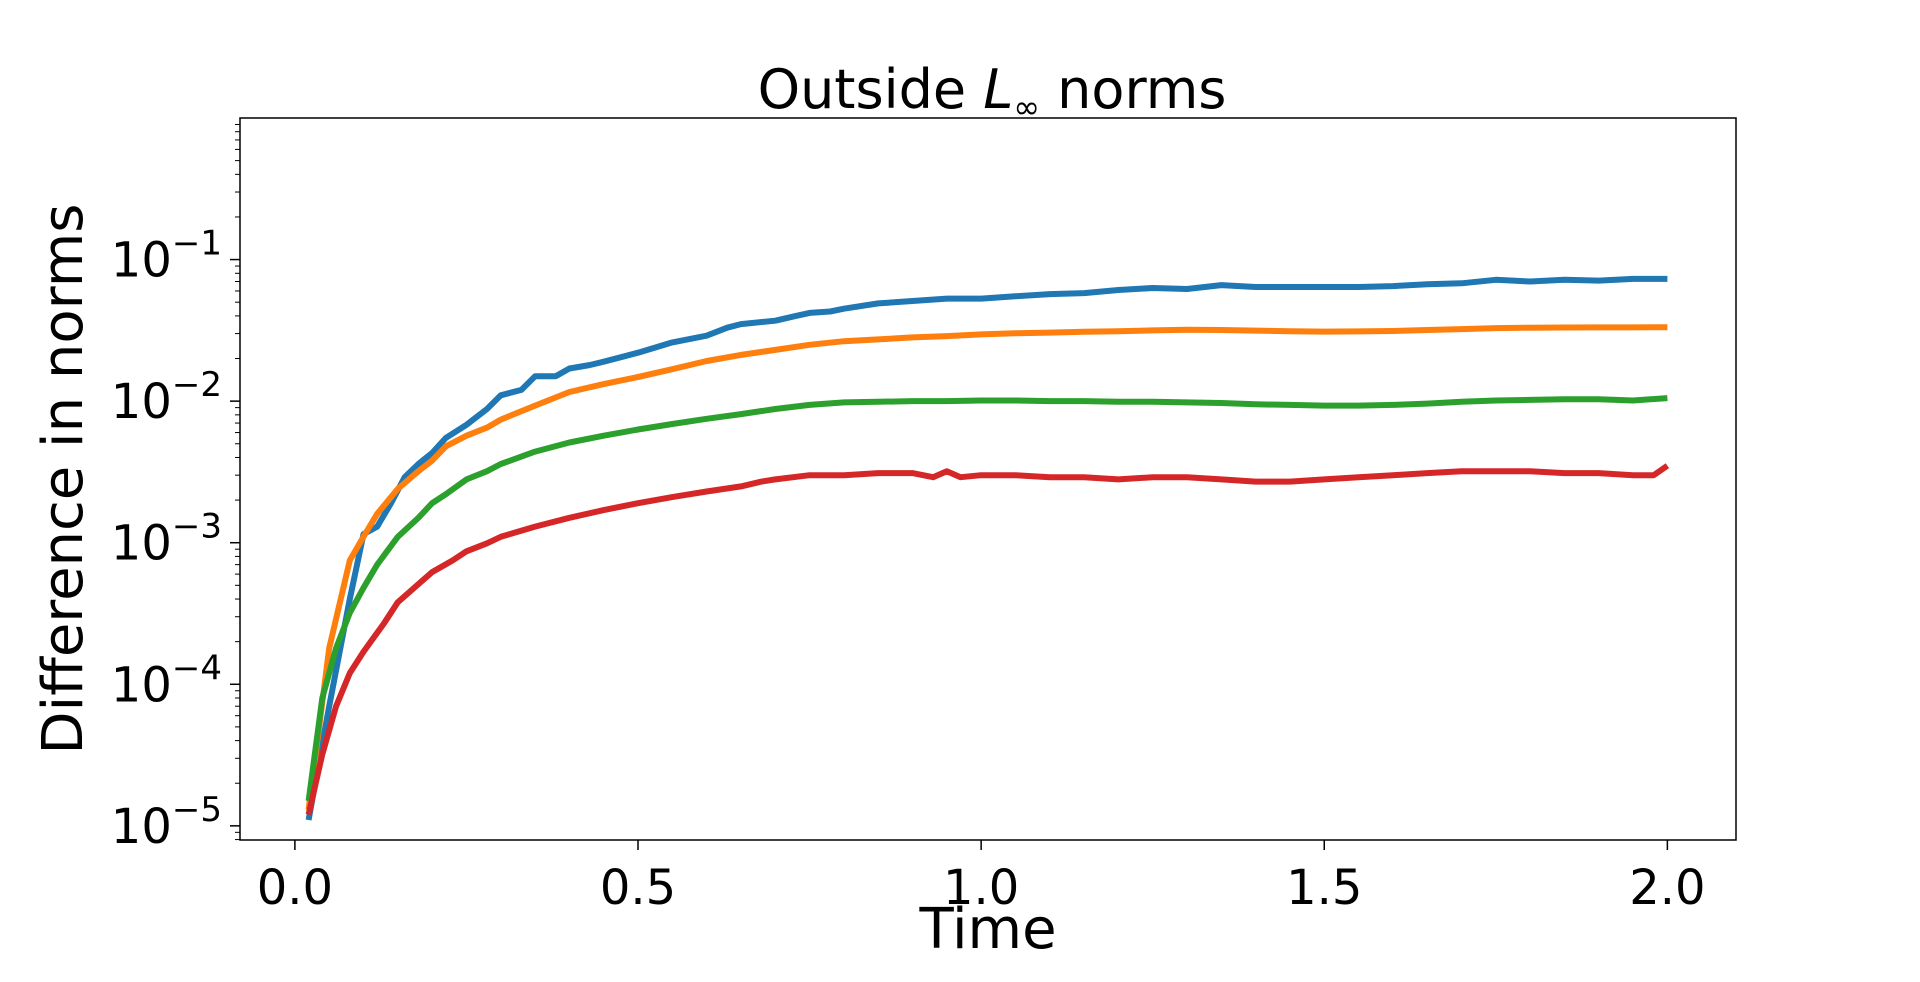  I want to click on y-tick-label: 10⁻³, so click(166, 539).